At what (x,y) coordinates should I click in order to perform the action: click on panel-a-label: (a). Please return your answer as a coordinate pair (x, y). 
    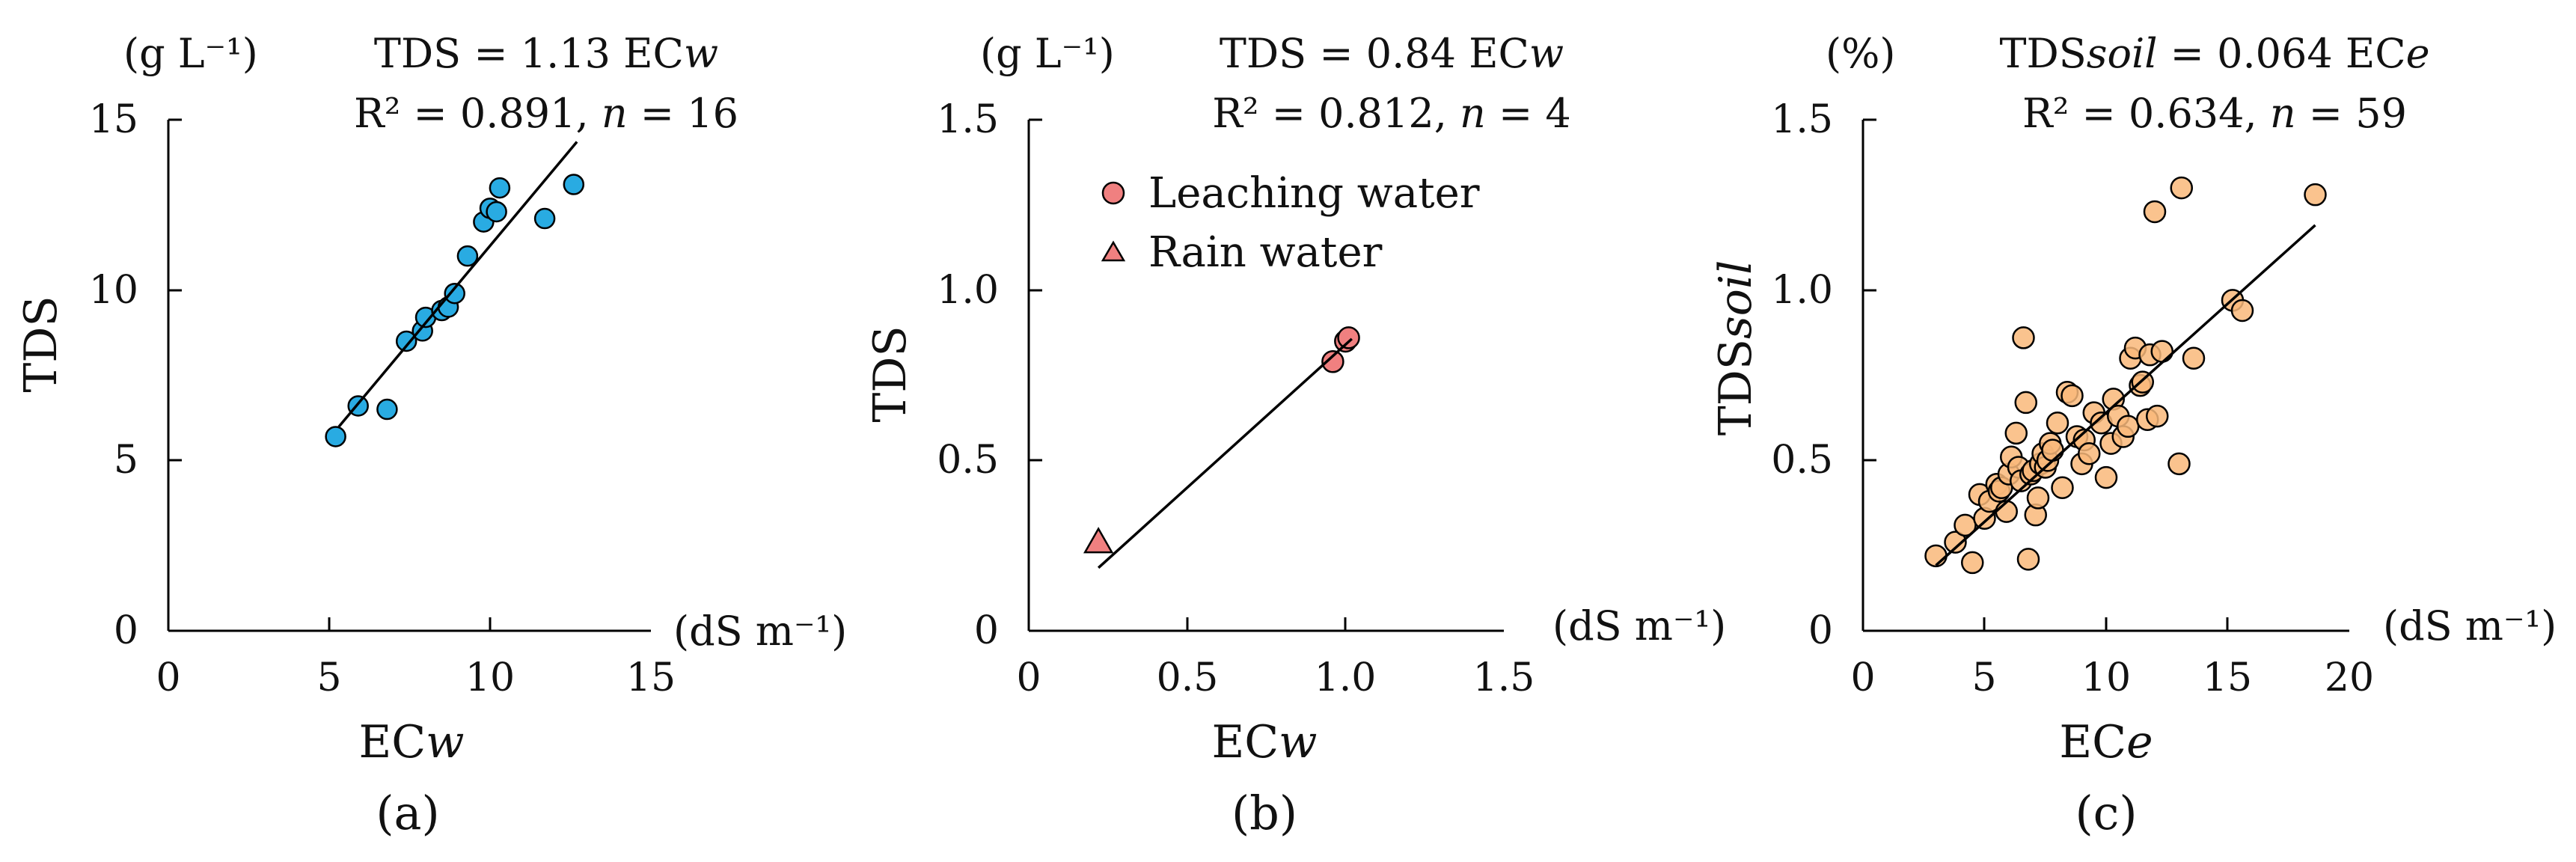
    Looking at the image, I should click on (407, 813).